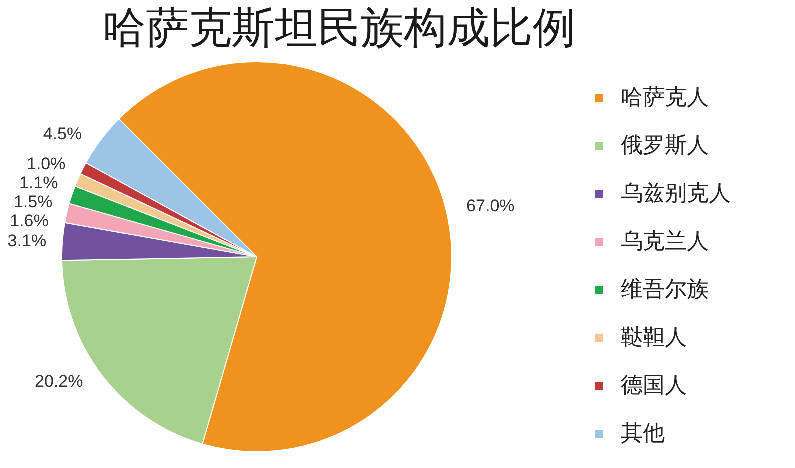 Image resolution: width=795 pixels, height=468 pixels. I want to click on data-label: 1.6%, so click(29, 220).